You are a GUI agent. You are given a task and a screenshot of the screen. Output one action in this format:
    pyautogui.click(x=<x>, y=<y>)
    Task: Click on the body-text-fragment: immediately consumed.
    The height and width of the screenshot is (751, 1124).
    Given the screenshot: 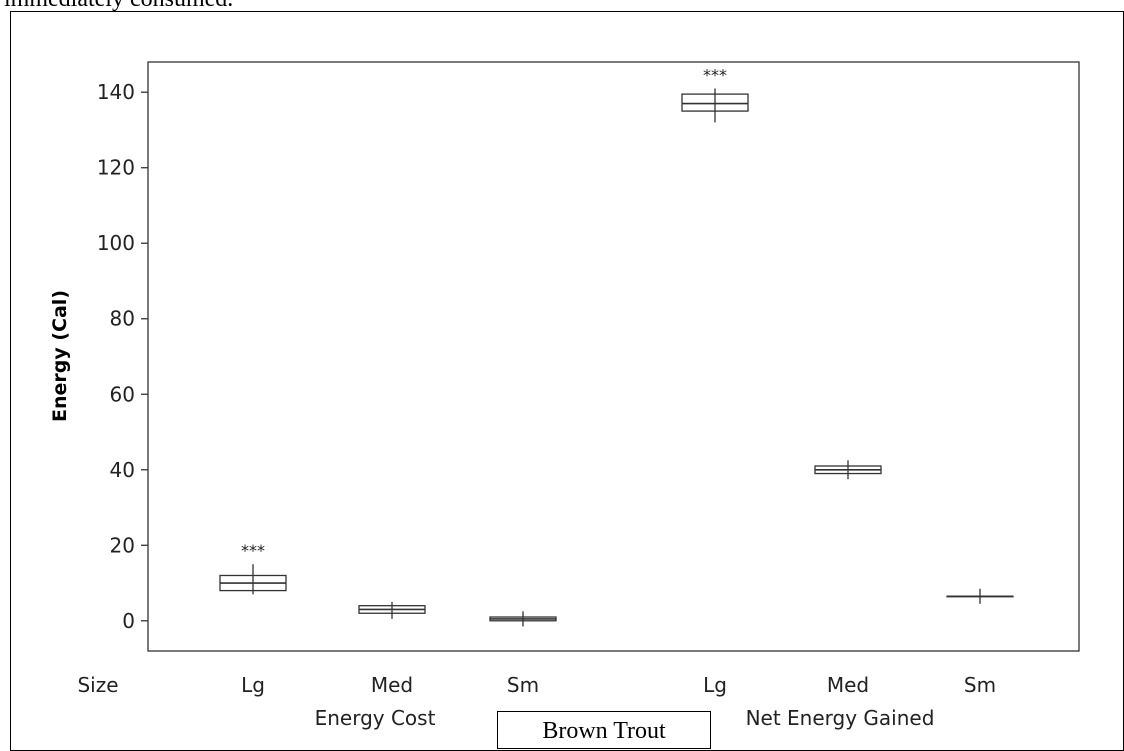 What is the action you would take?
    pyautogui.click(x=118, y=6)
    